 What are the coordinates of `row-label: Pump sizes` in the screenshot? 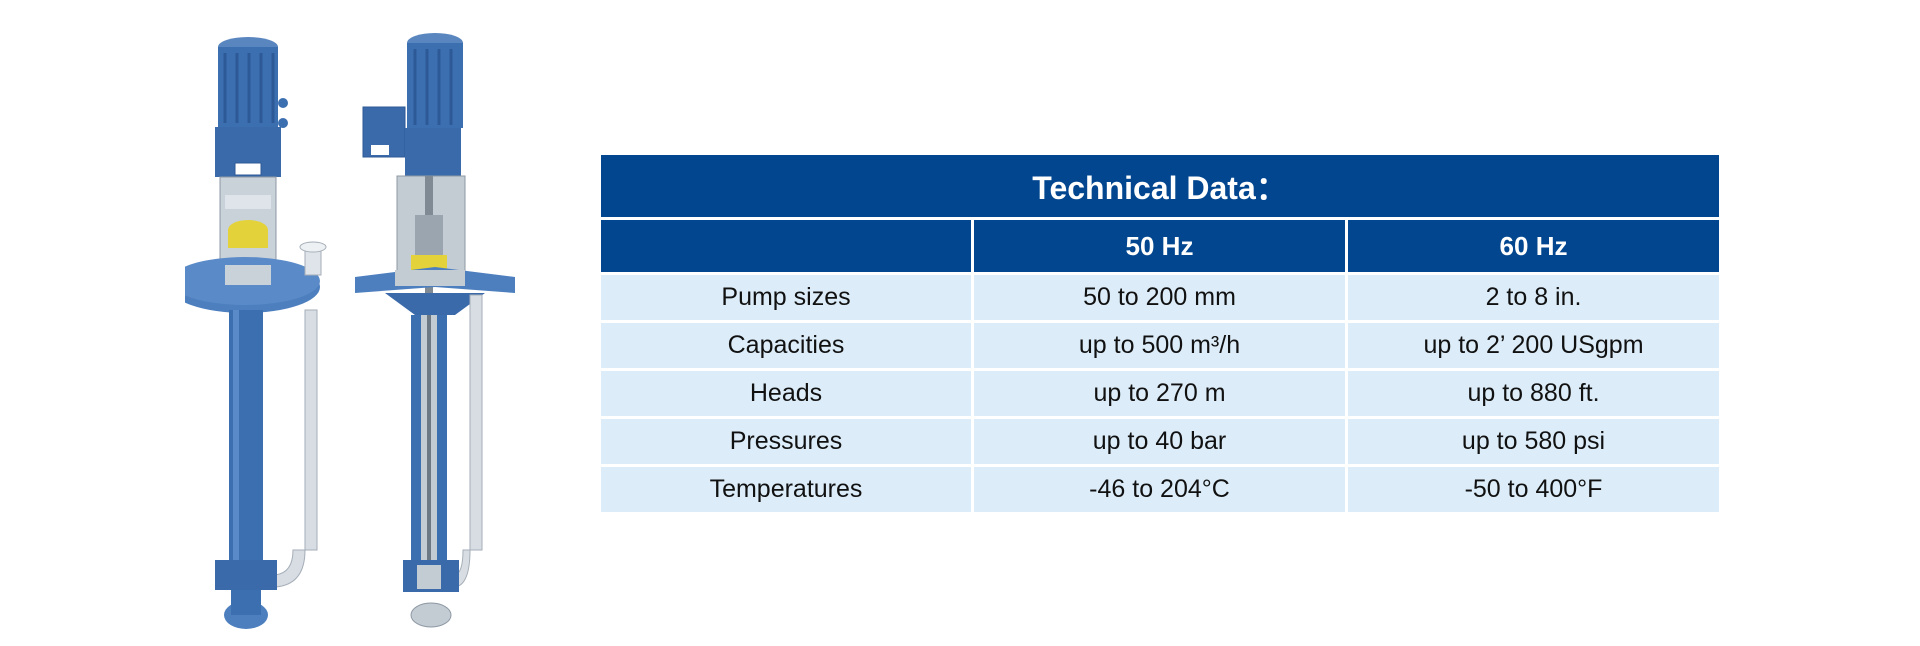 It's located at (786, 297).